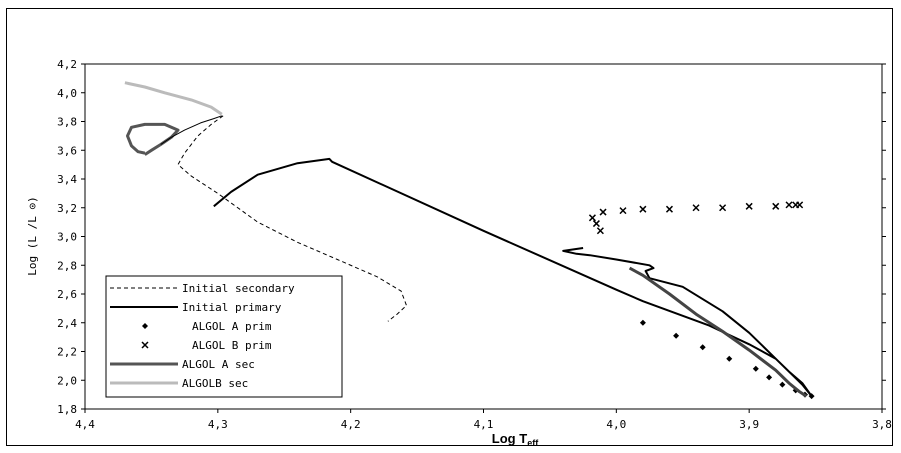 The width and height of the screenshot is (901, 453). What do you see at coordinates (218, 364) in the screenshot?
I see `legend-entry-label: ALGOL A sec` at bounding box center [218, 364].